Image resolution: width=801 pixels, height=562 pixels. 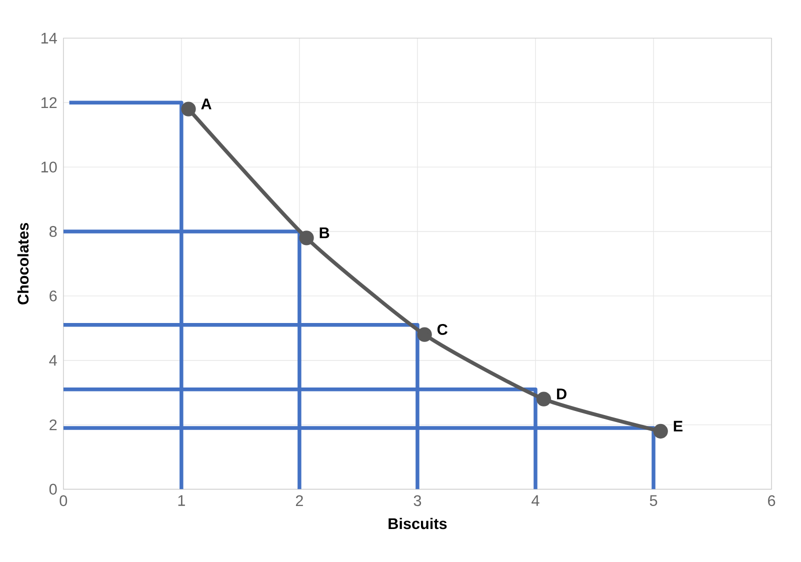 I want to click on x-tick-label: 0, so click(x=64, y=500).